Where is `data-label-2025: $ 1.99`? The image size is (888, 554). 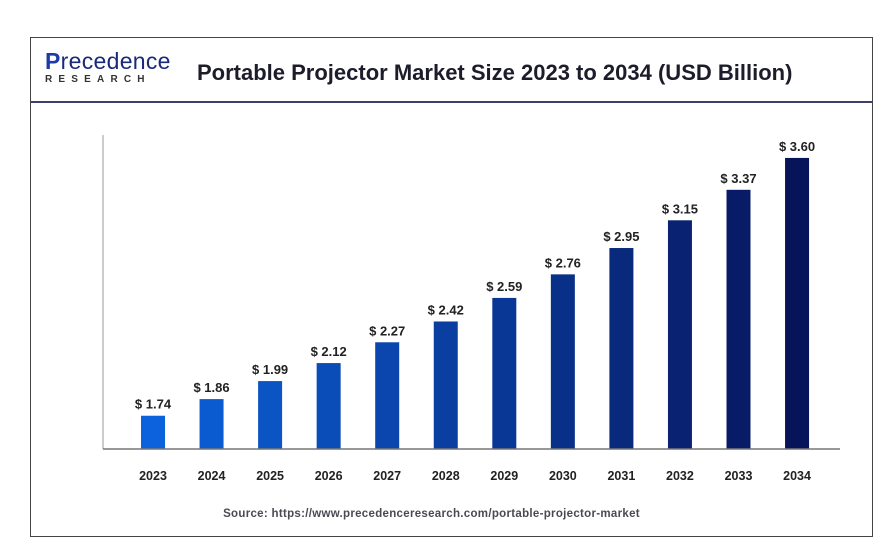 data-label-2025: $ 1.99 is located at coordinates (270, 369).